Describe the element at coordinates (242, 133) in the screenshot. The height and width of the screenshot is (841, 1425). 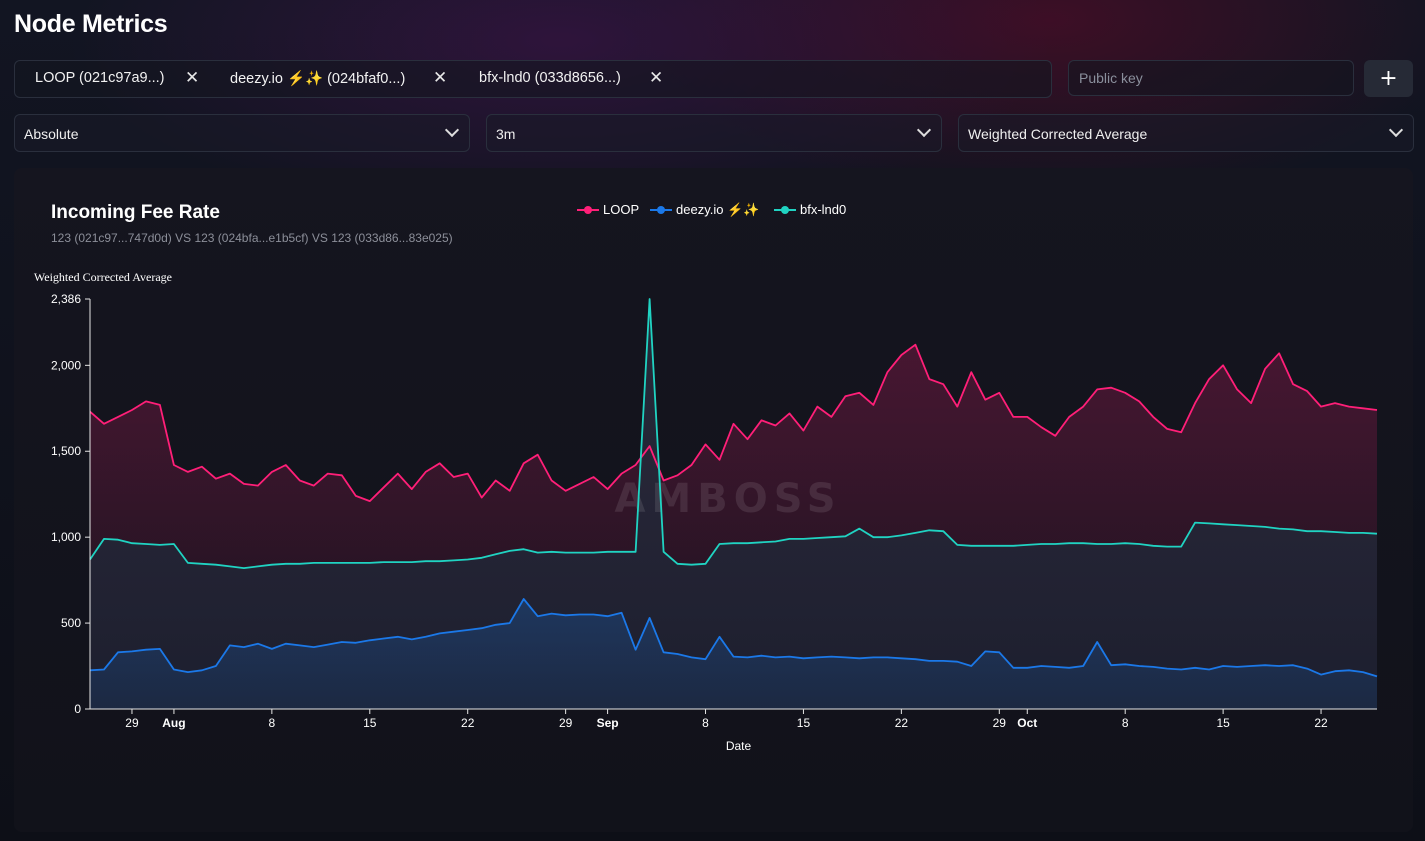
I see `mode-select: Absolute` at that location.